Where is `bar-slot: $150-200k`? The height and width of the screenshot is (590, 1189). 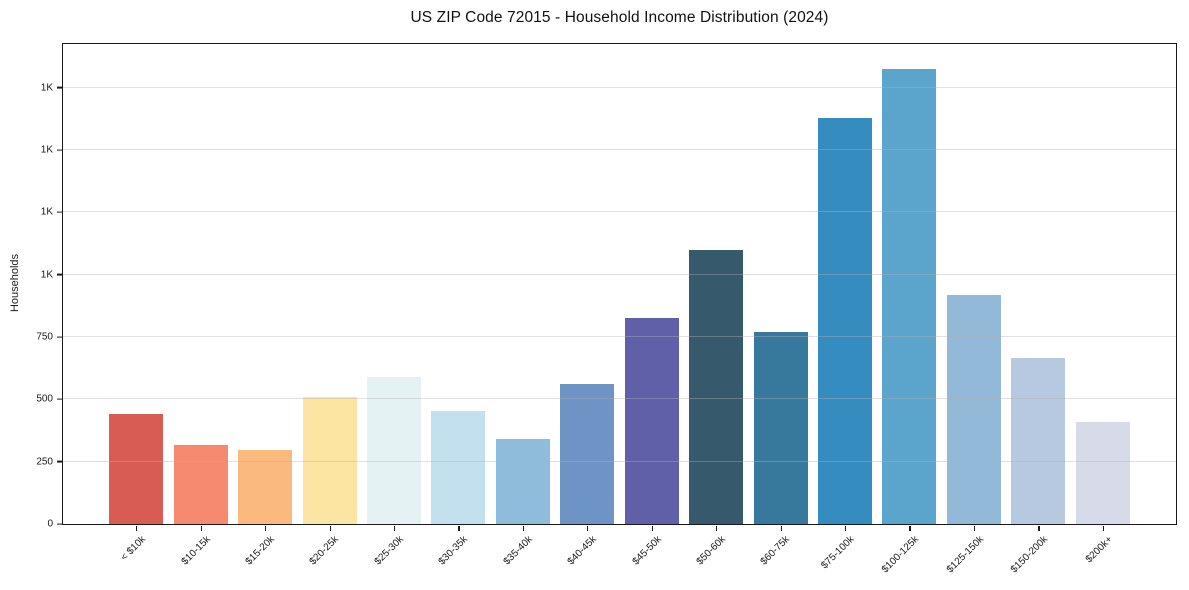 bar-slot: $150-200k is located at coordinates (1038, 309).